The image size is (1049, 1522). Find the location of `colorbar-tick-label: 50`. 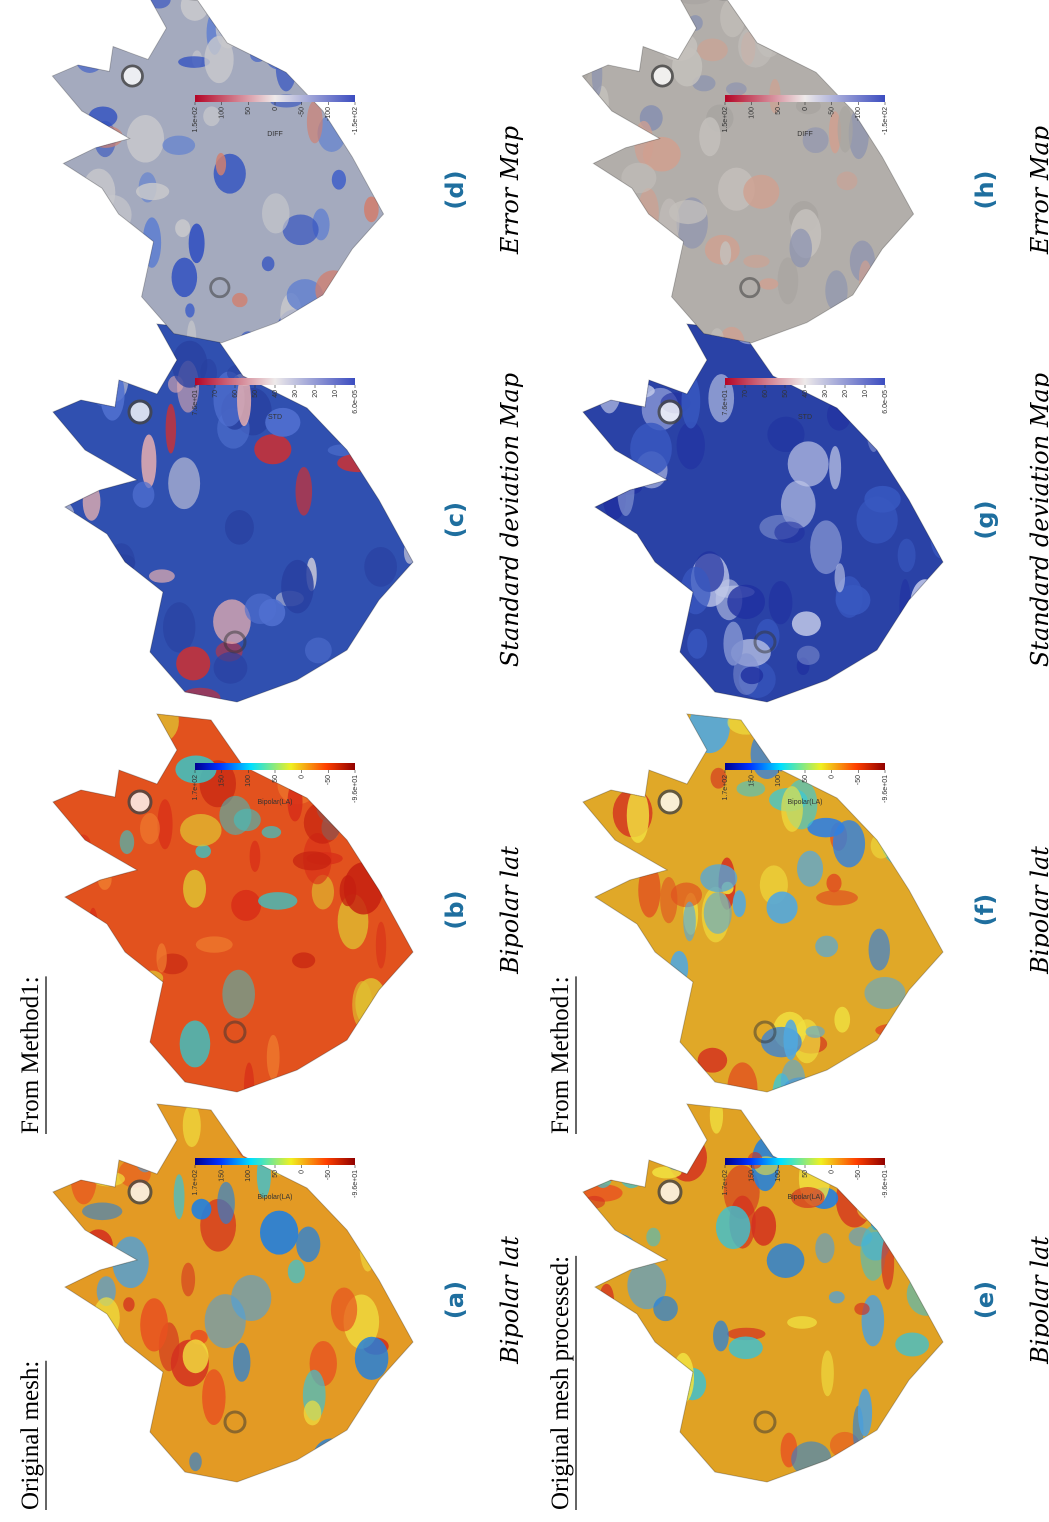

colorbar-tick-label: 50 is located at coordinates (805, 1174).